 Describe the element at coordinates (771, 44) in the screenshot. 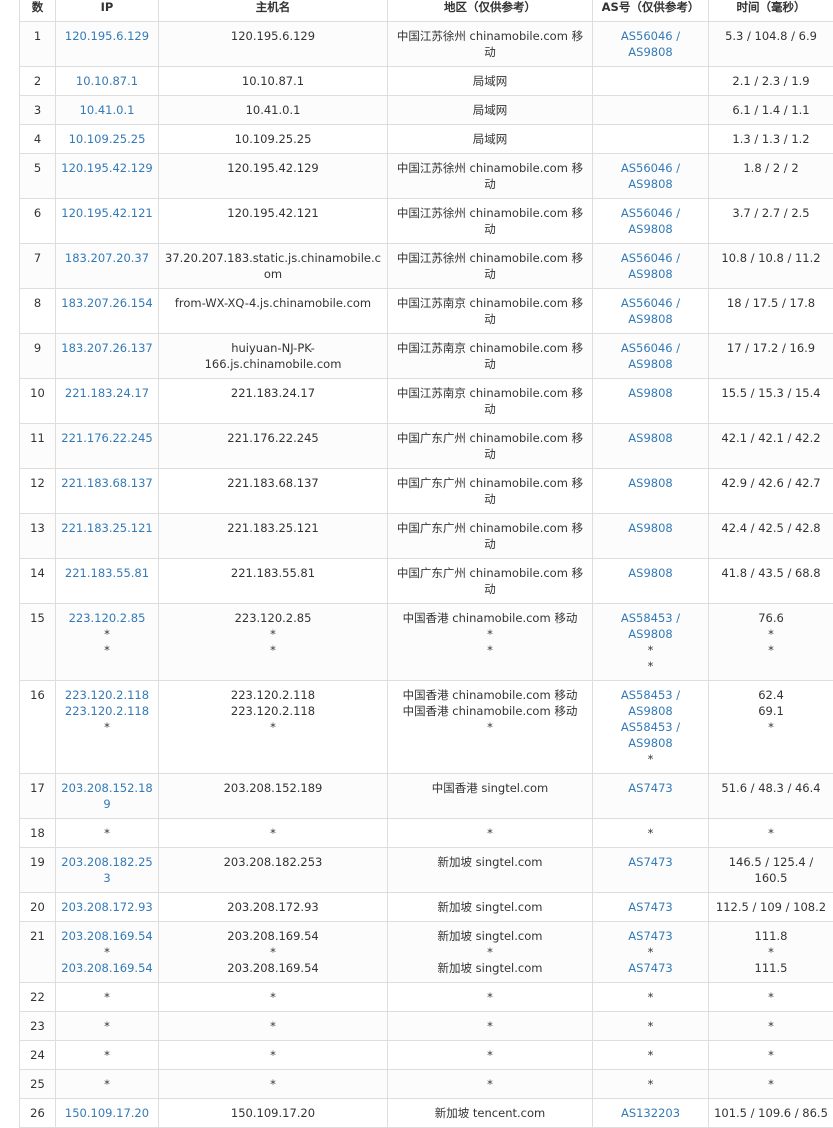

I see `time-cell: 5.3 / 104.8 / 6.9` at that location.